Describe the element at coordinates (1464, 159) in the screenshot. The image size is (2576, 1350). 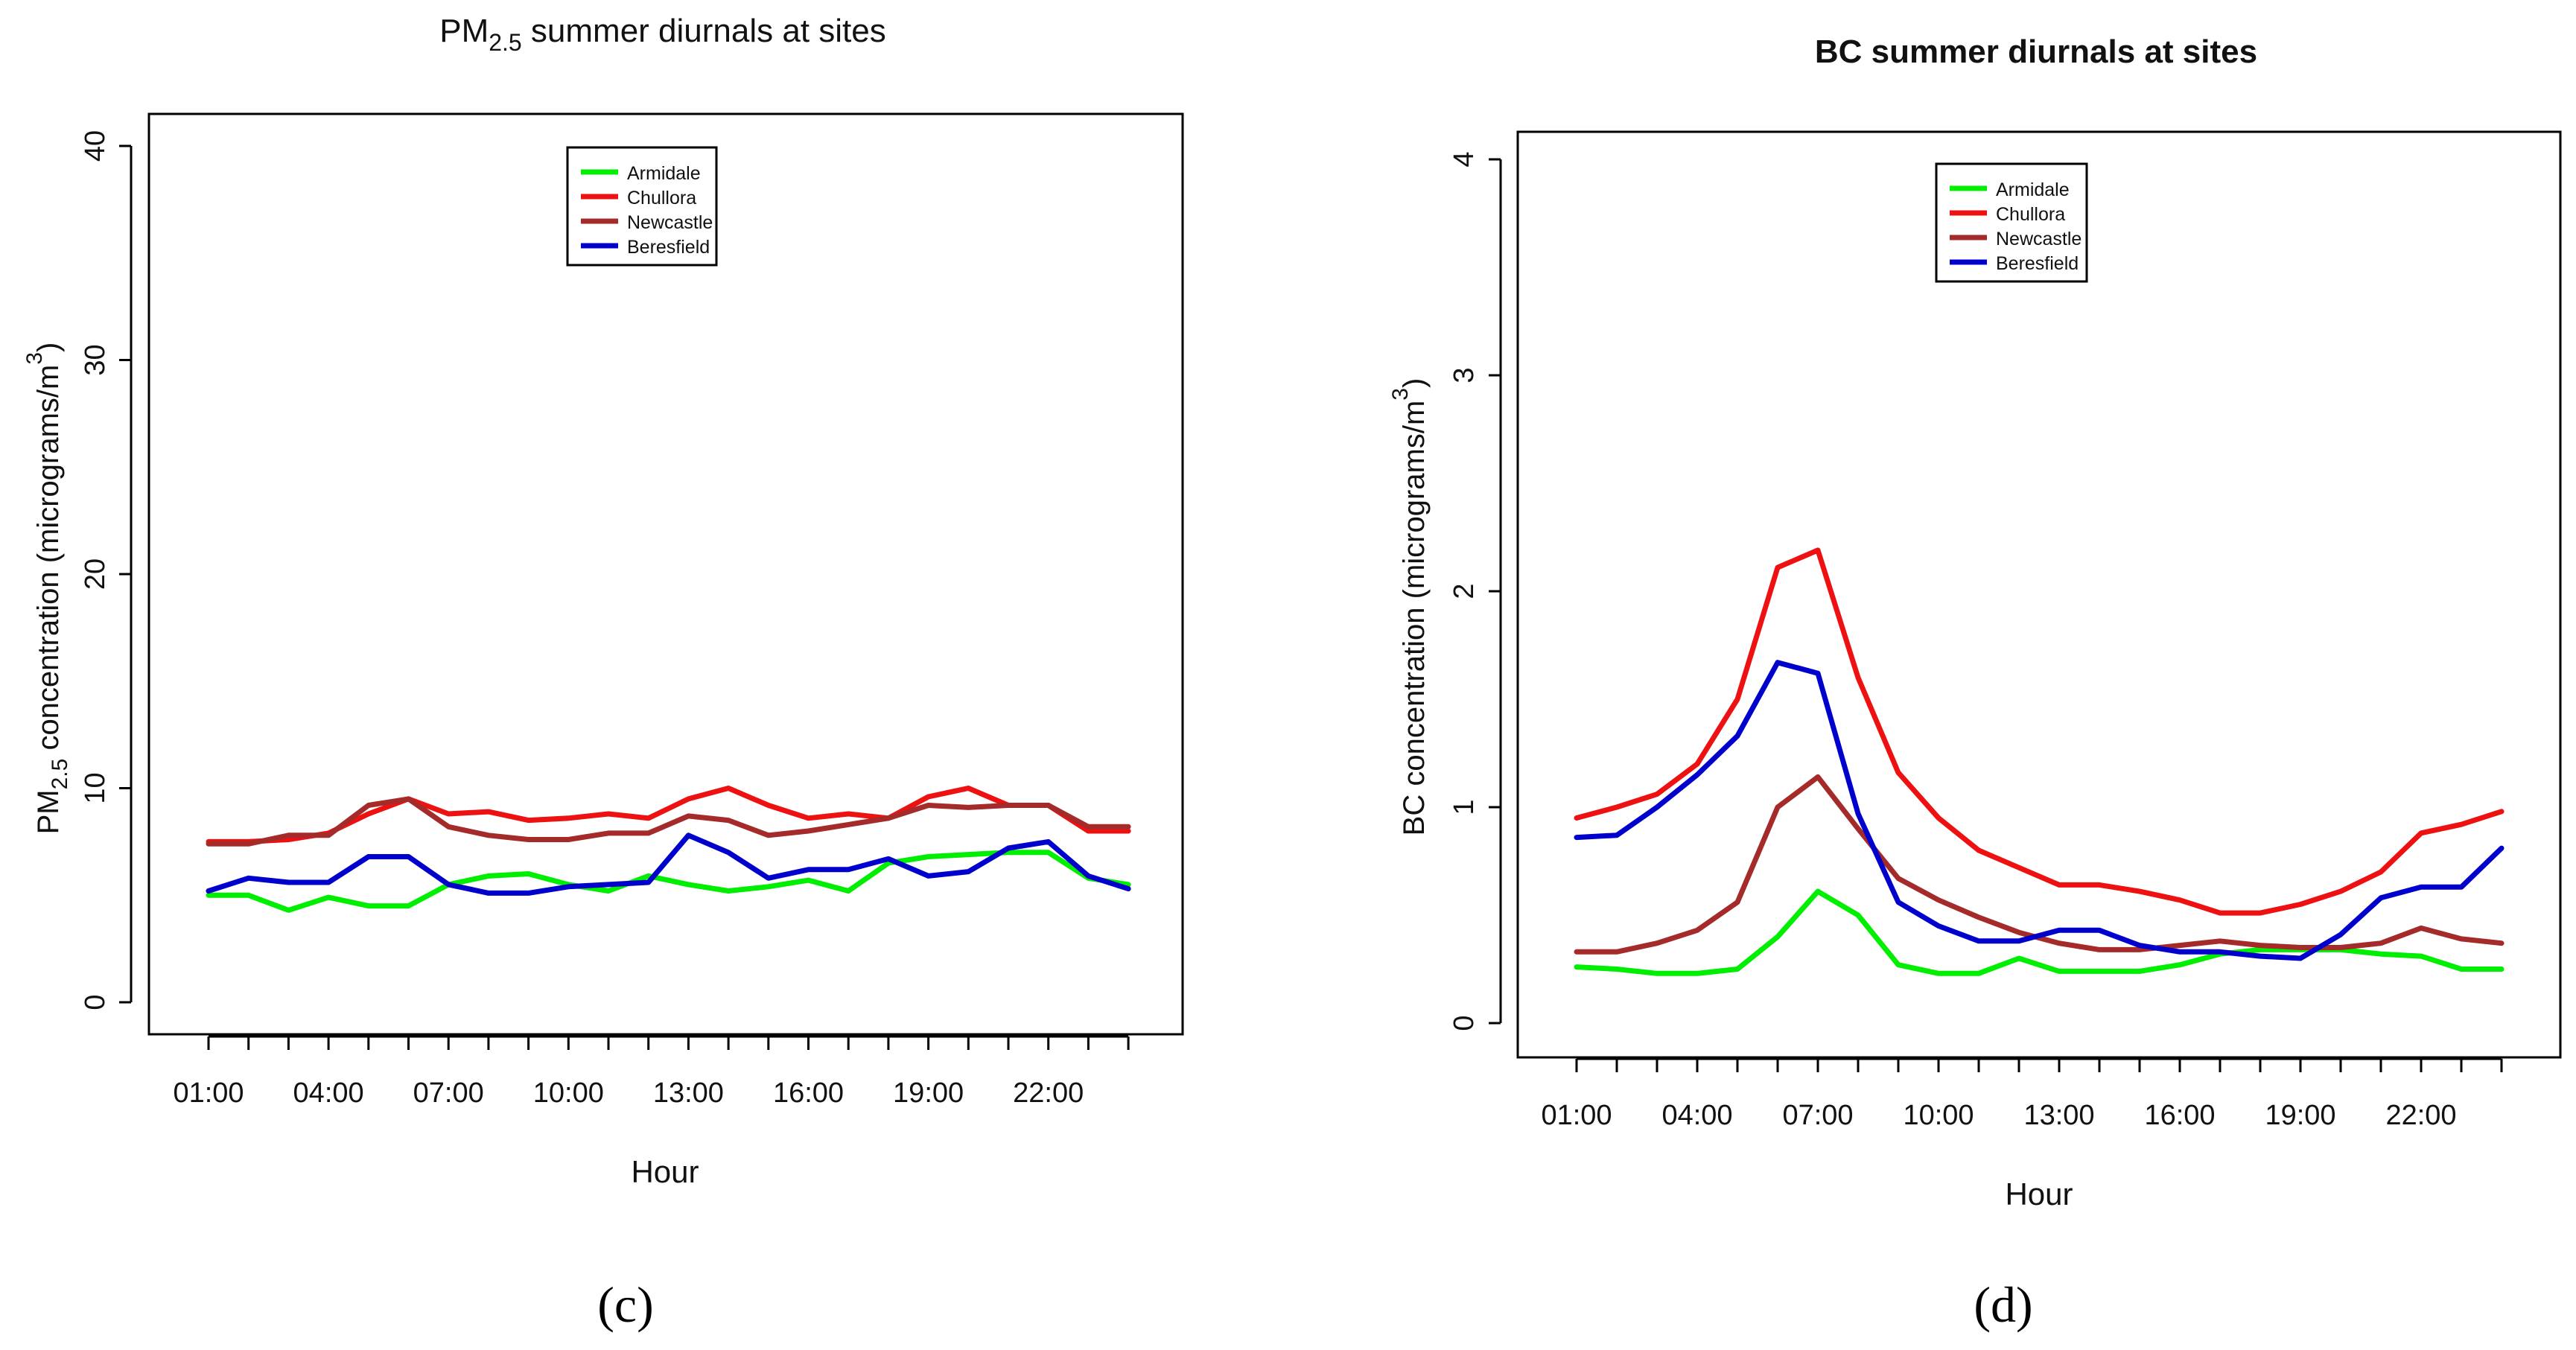
I see `y-tick-label: 4` at that location.